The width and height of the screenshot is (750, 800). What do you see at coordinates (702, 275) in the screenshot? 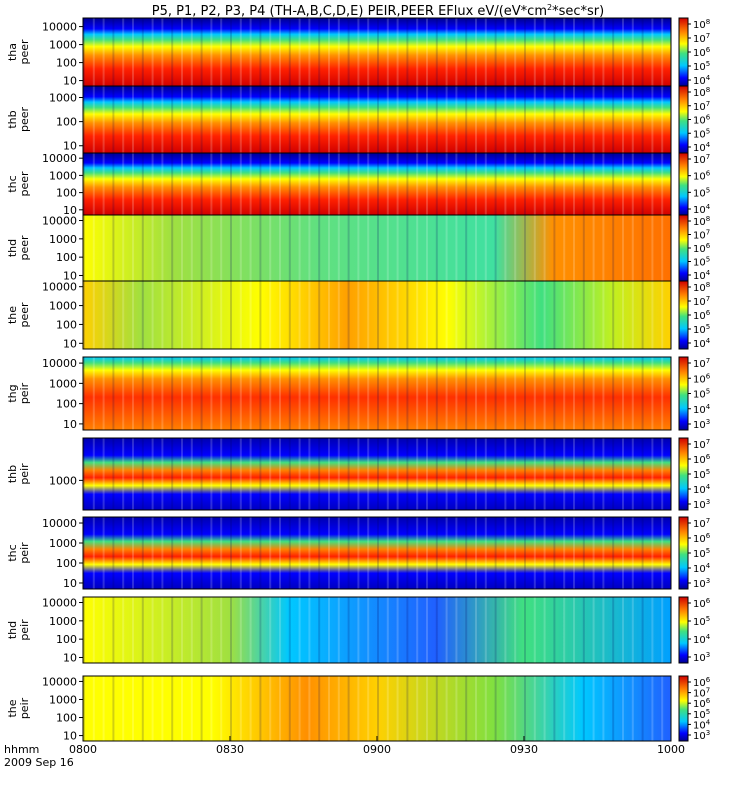
I see `colorbar-tick-label: 104` at bounding box center [702, 275].